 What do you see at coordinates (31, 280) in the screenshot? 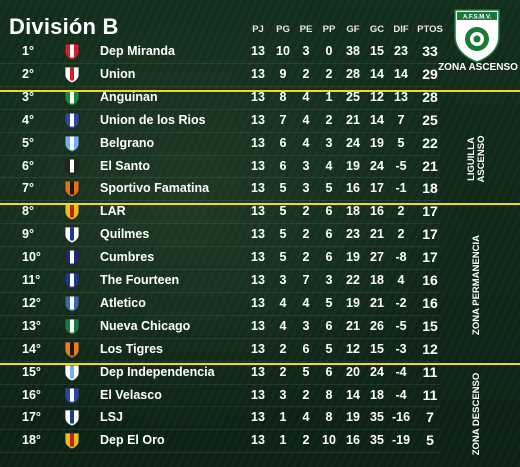
I see `position-cell: 11°` at bounding box center [31, 280].